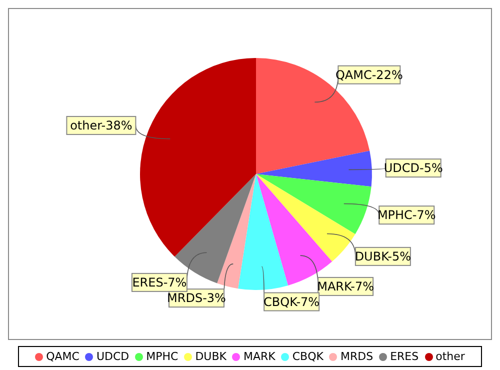  I want to click on legend-label: MRDS, so click(357, 356).